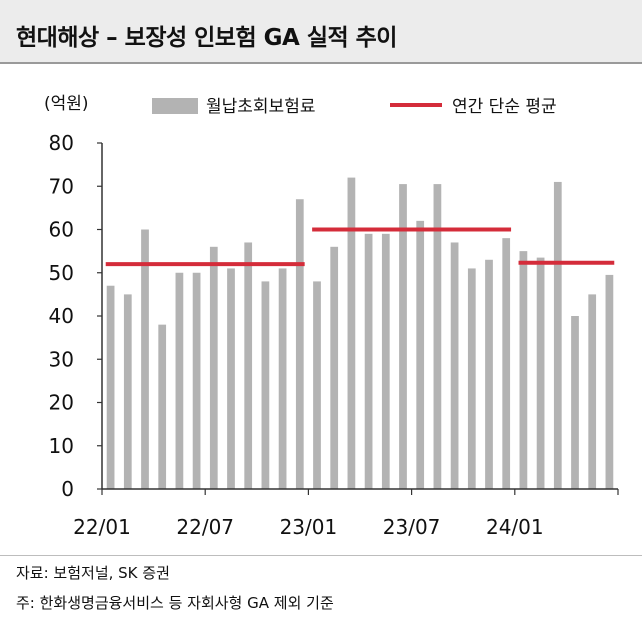  What do you see at coordinates (66, 104) in the screenshot?
I see `y-axis-unit-label: (억원)` at bounding box center [66, 104].